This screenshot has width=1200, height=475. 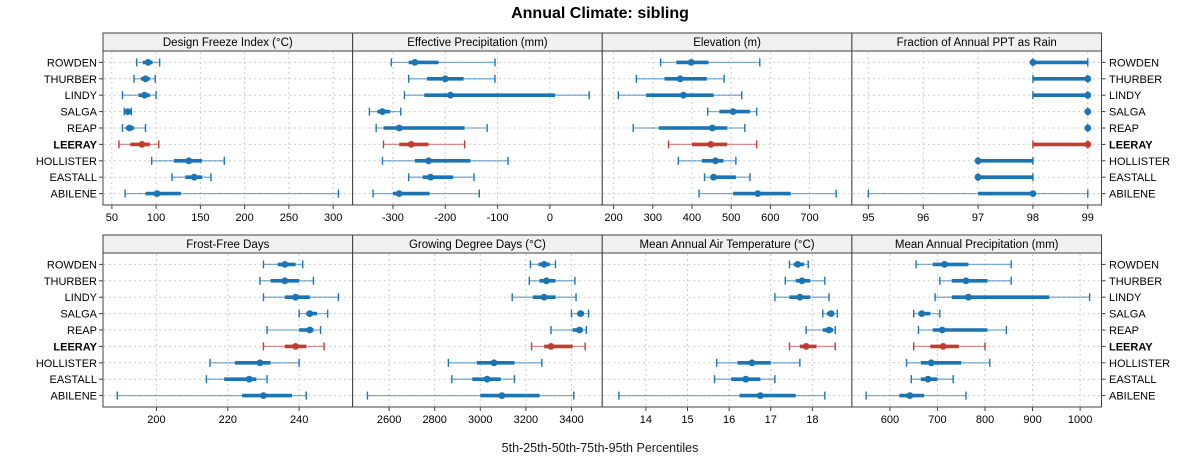 I want to click on x-tick-label: 100, so click(x=156, y=218).